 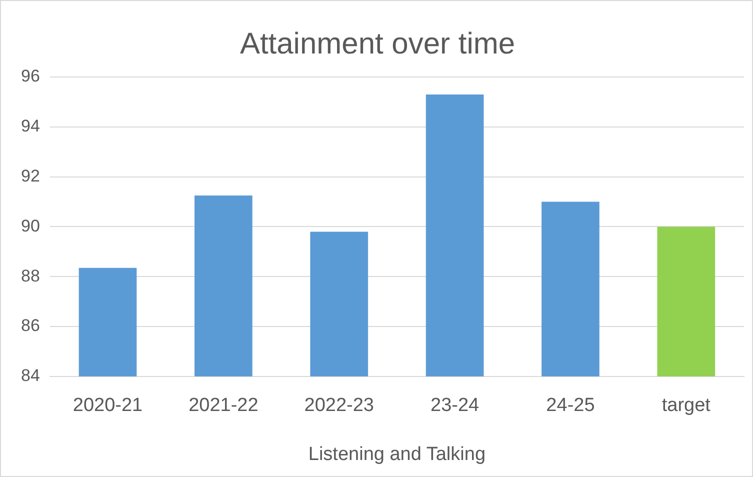 What do you see at coordinates (339, 405) in the screenshot?
I see `x-tick-label: 2022-23` at bounding box center [339, 405].